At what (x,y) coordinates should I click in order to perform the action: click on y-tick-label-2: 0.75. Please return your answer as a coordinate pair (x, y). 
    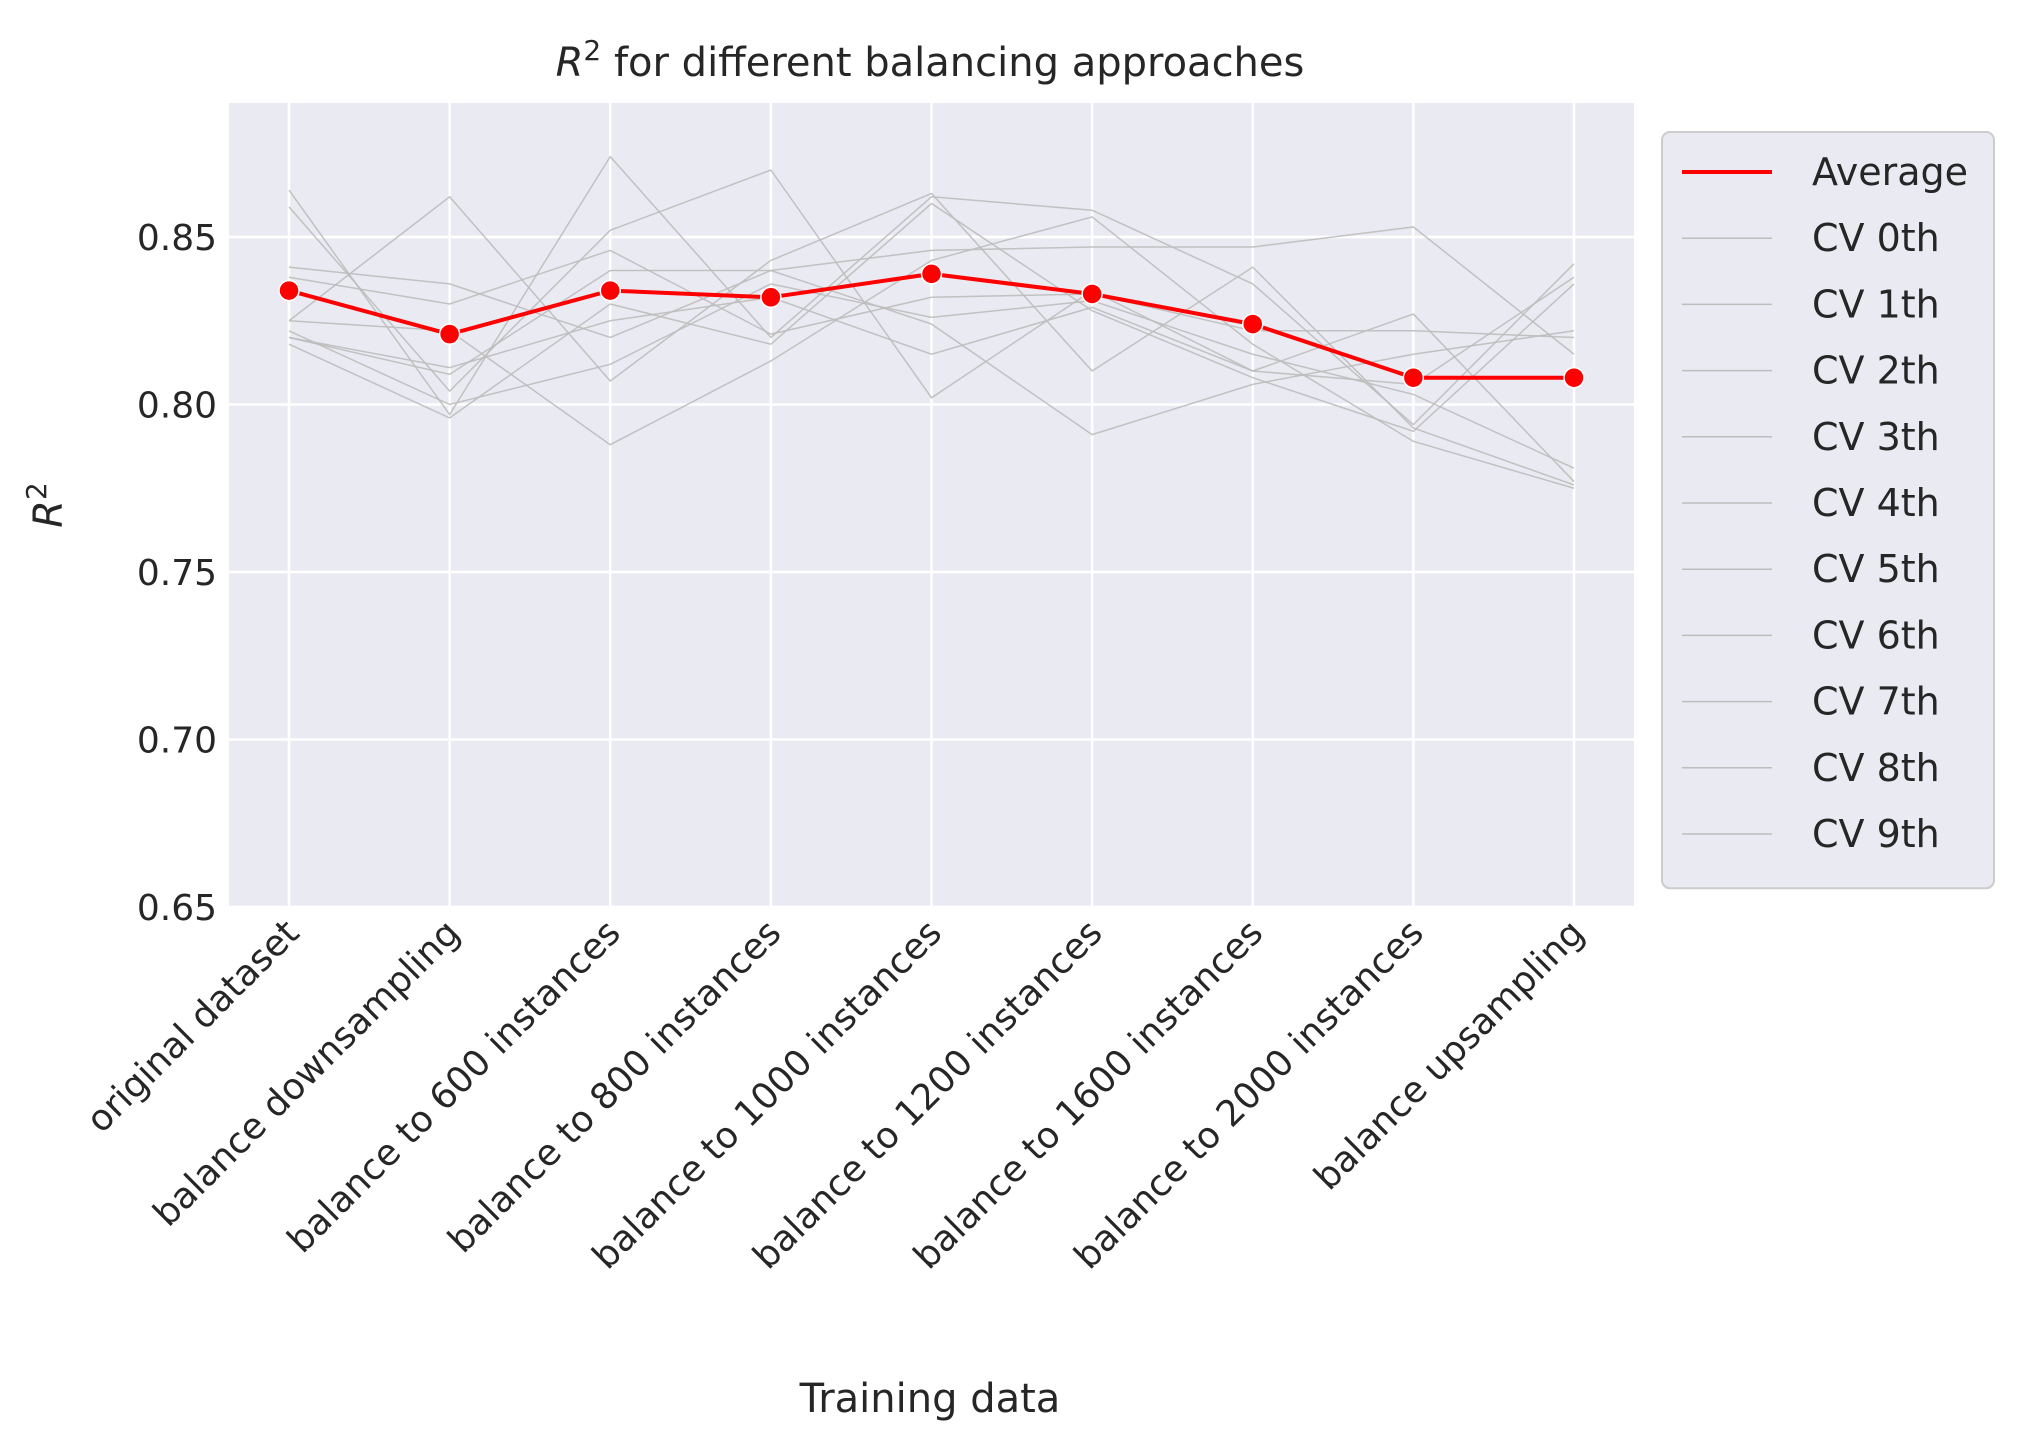
    Looking at the image, I should click on (177, 573).